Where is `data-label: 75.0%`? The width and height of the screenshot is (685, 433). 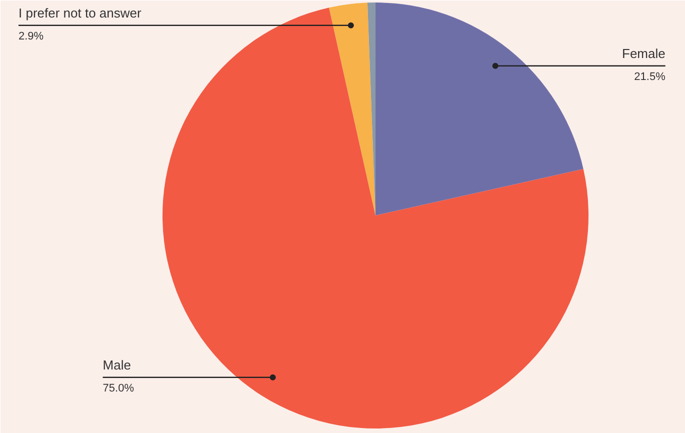
data-label: 75.0% is located at coordinates (118, 388).